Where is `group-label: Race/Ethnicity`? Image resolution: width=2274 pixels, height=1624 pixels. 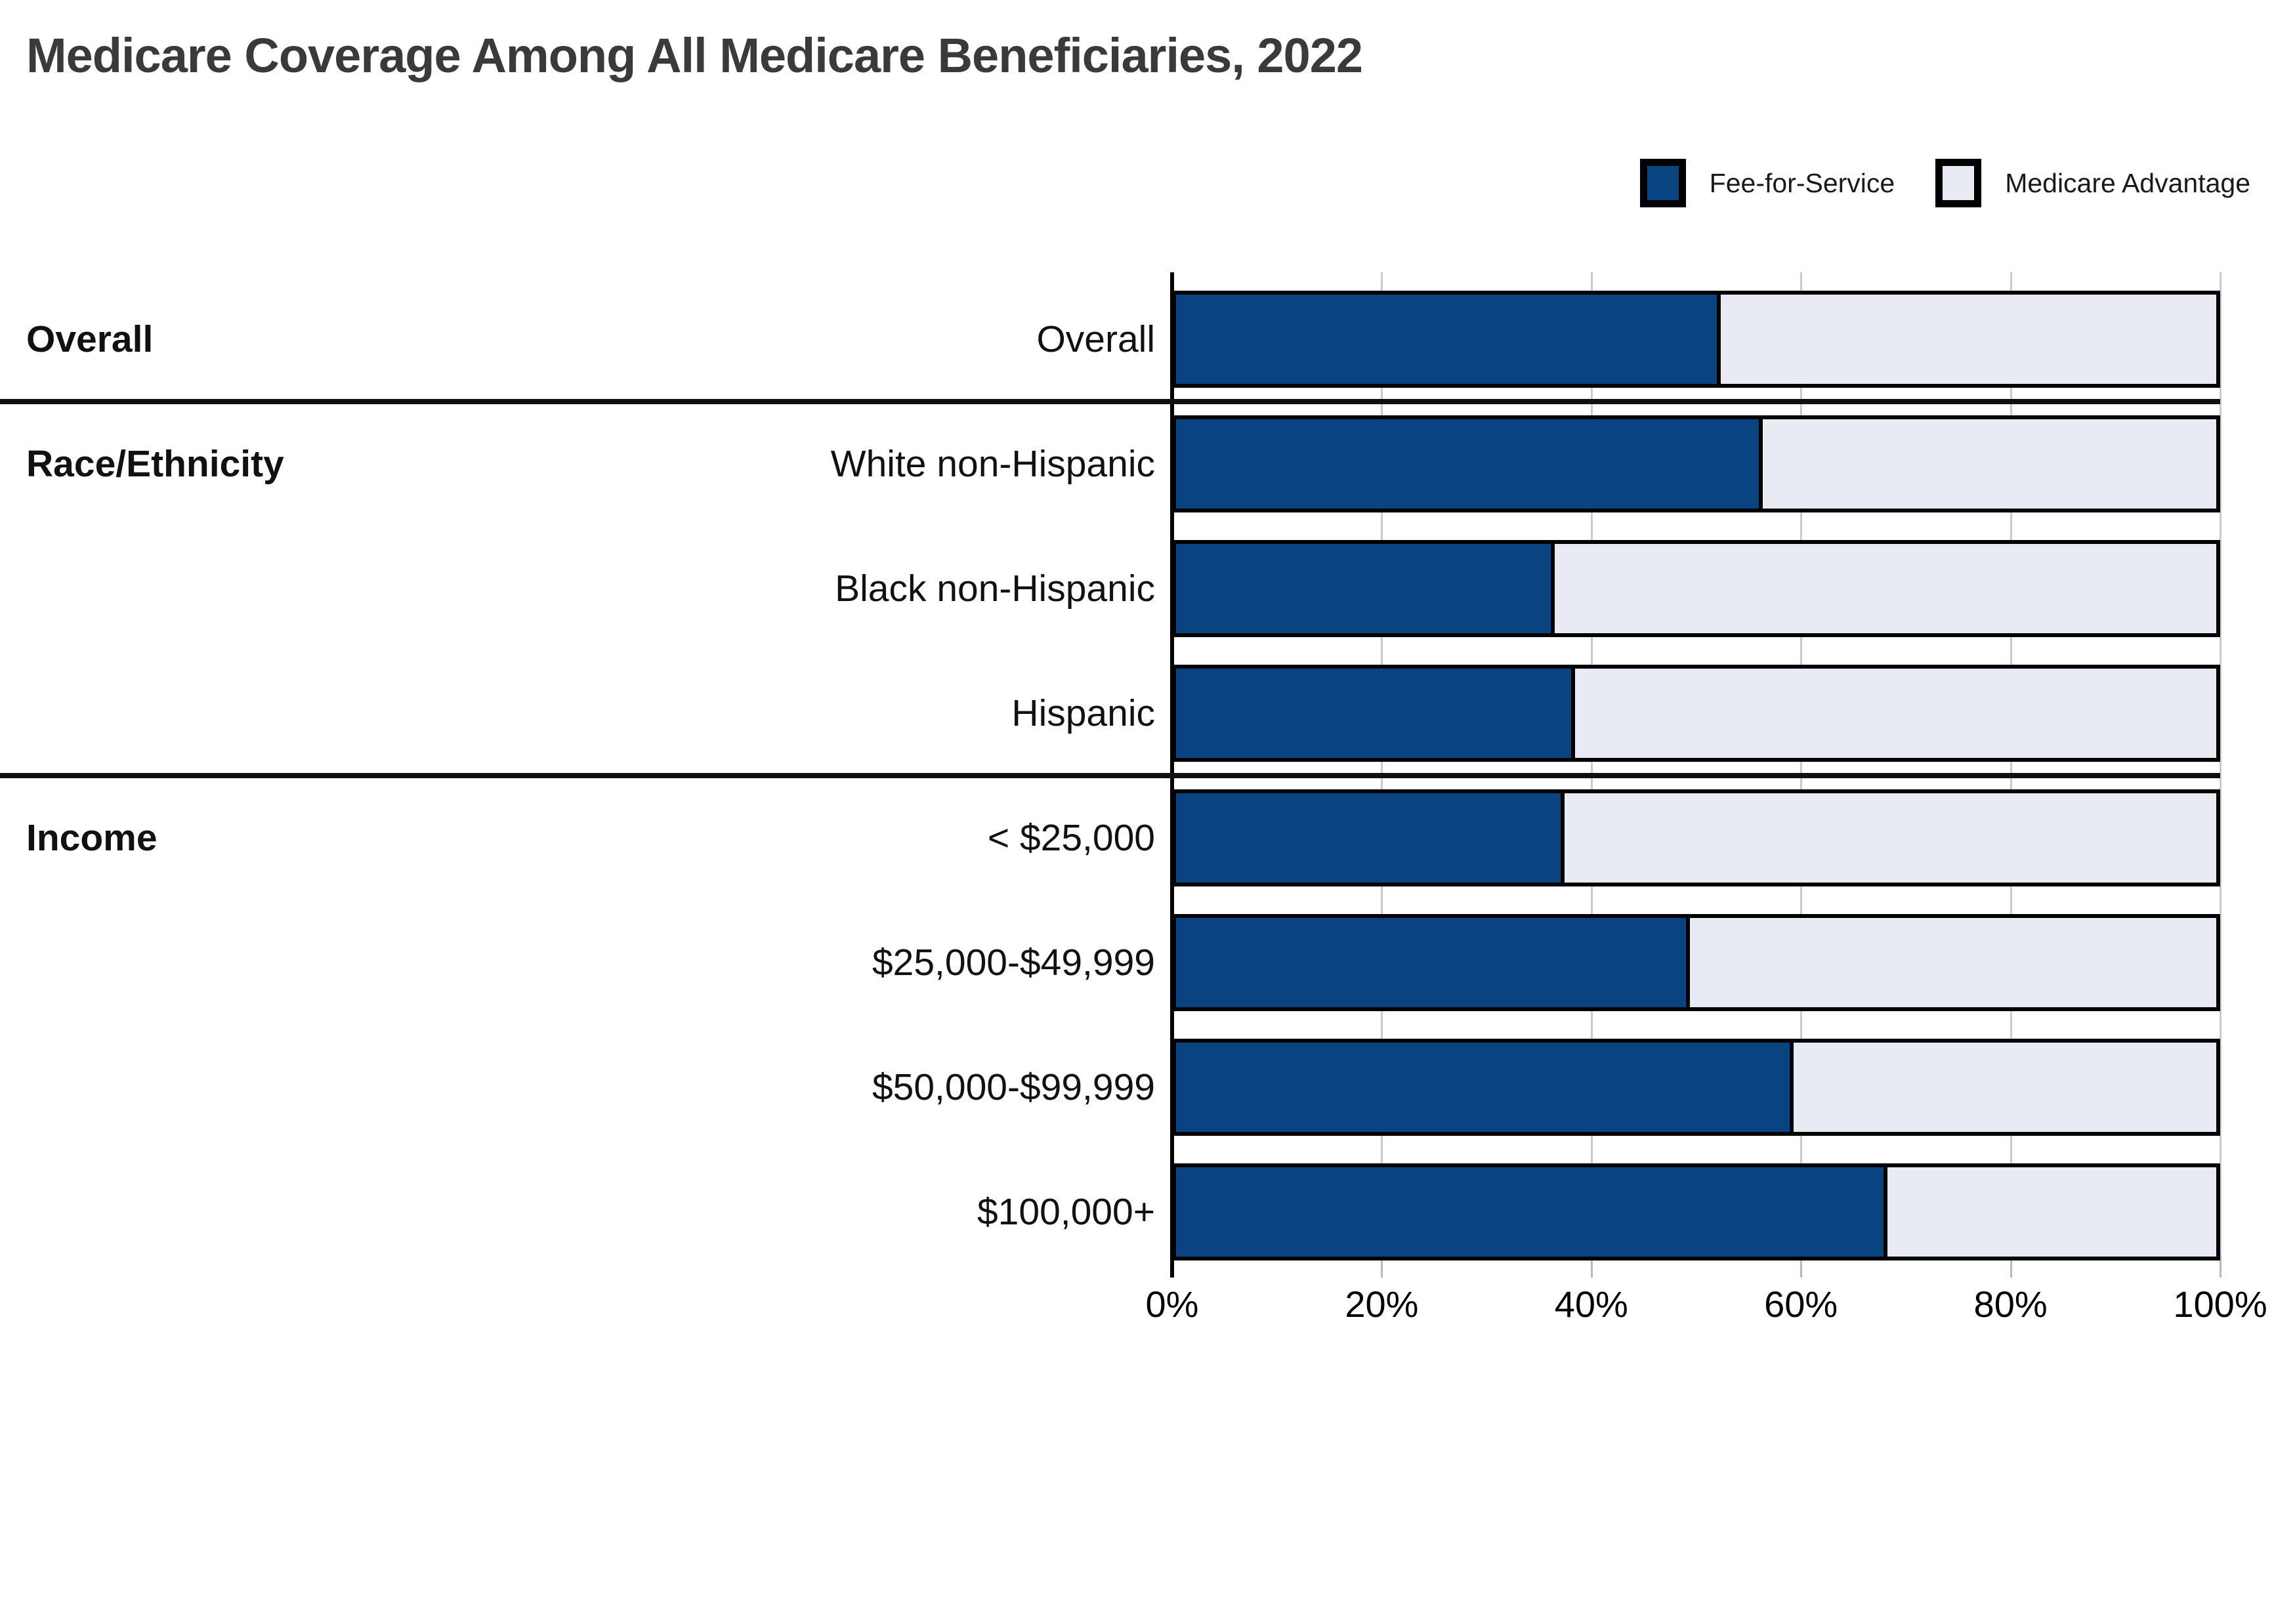
group-label: Race/Ethnicity is located at coordinates (155, 464).